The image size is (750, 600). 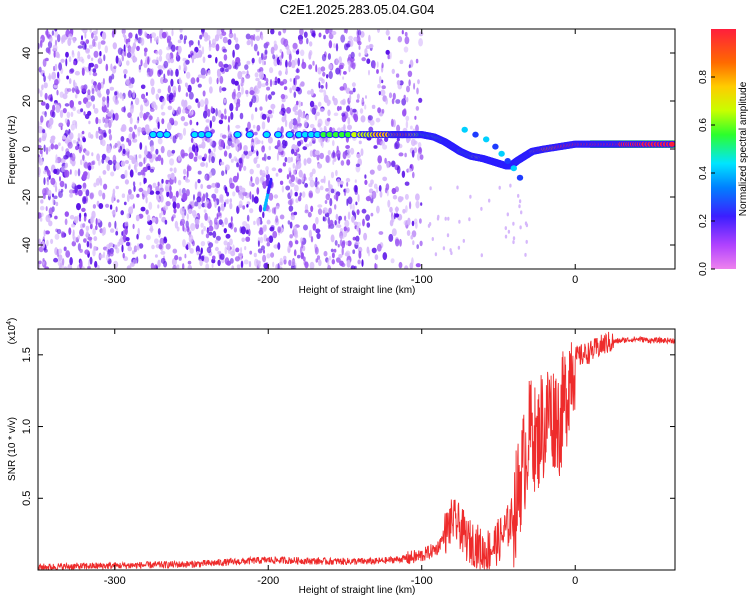 I want to click on snr-y-tick-label: 1.5, so click(x=27, y=354).